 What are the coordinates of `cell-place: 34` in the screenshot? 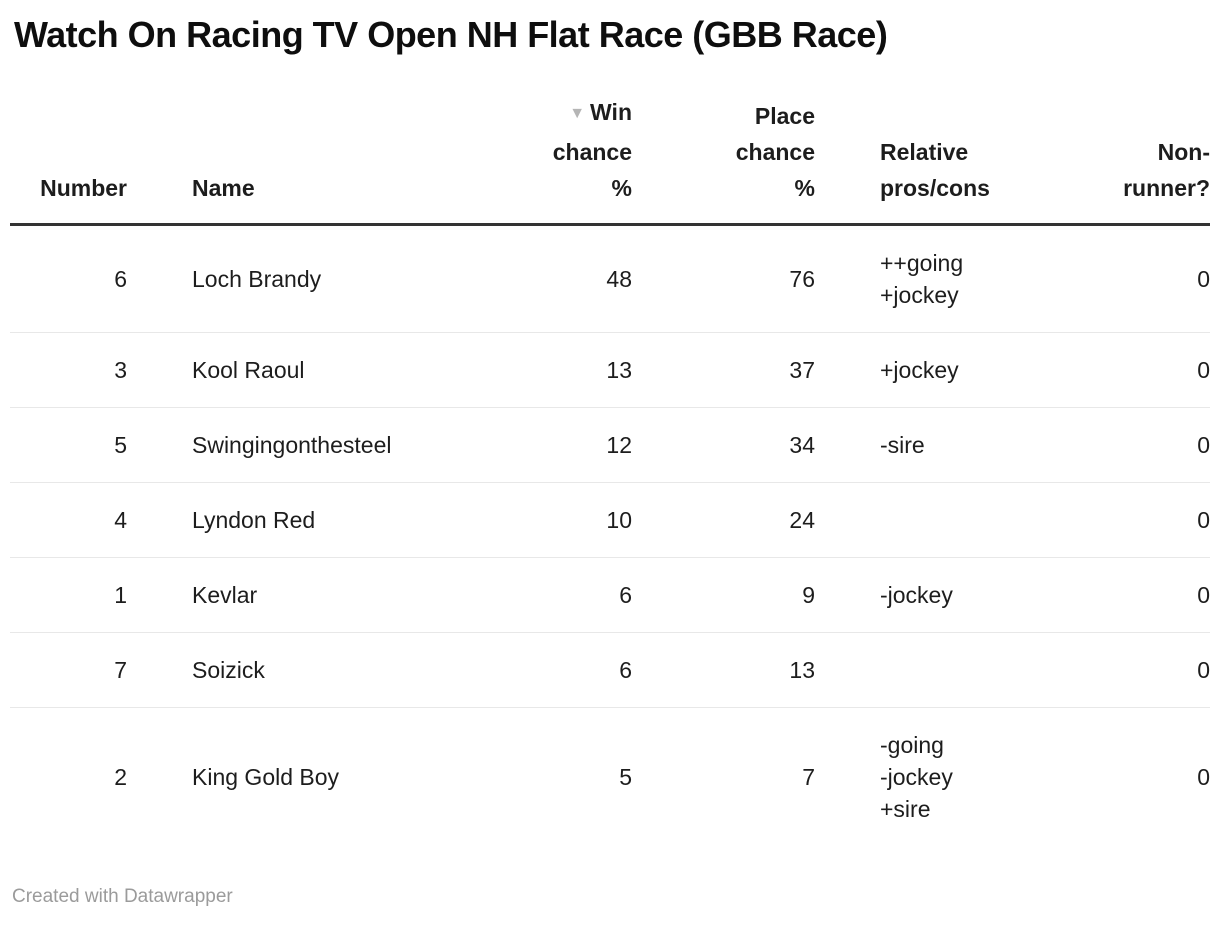 It's located at (723, 445).